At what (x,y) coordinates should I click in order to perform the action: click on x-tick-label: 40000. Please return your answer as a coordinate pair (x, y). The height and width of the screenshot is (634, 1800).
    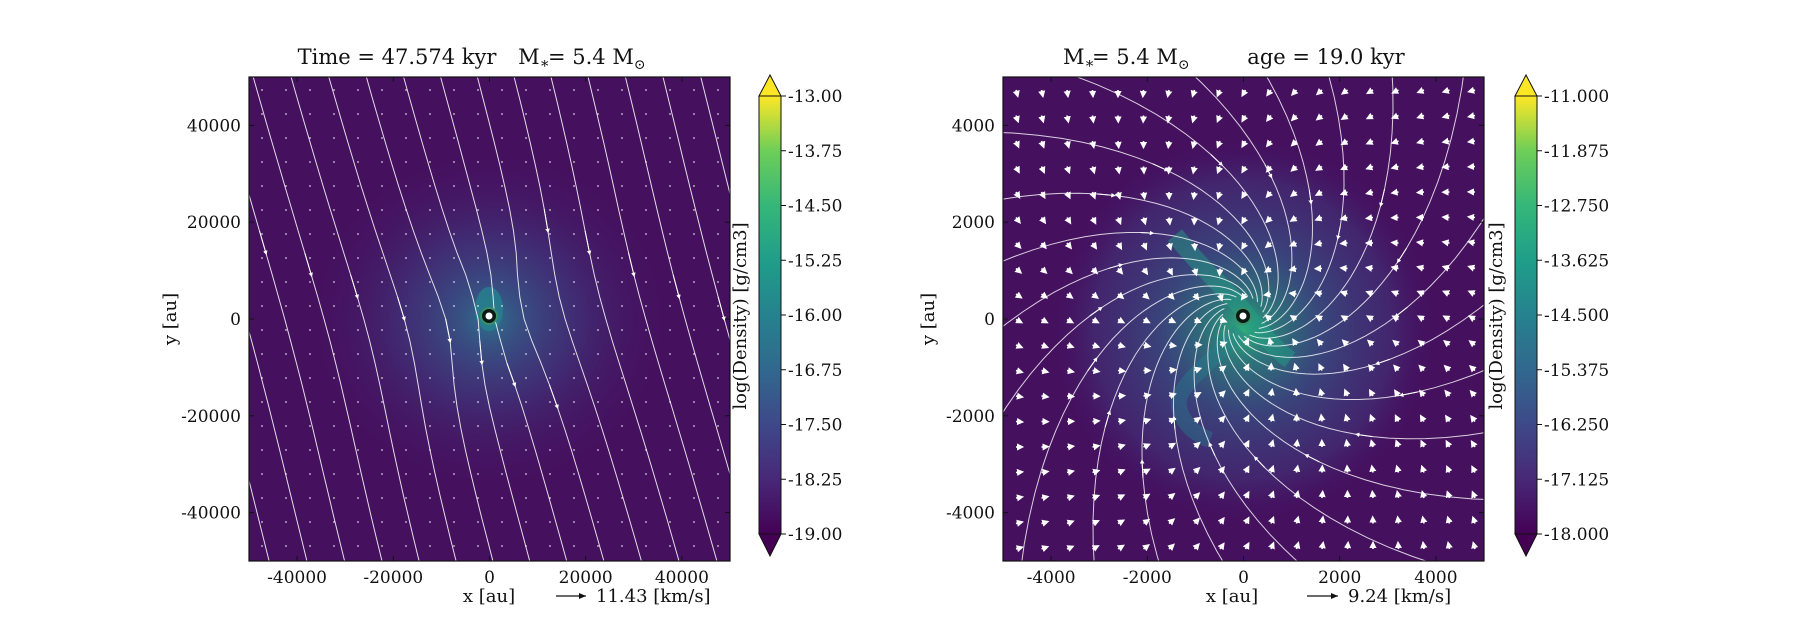
    Looking at the image, I should click on (682, 578).